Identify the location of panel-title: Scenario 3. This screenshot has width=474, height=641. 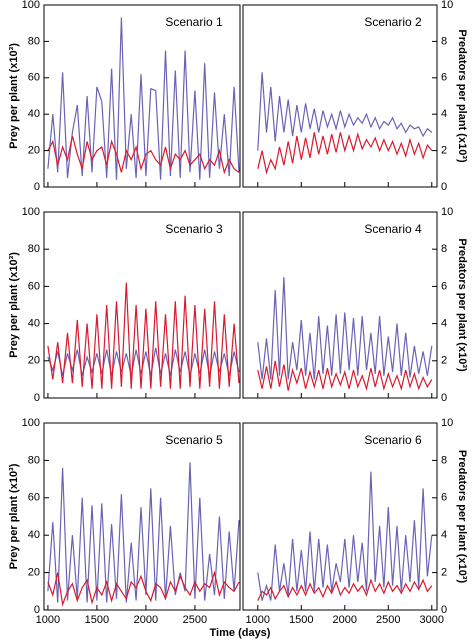
(194, 229).